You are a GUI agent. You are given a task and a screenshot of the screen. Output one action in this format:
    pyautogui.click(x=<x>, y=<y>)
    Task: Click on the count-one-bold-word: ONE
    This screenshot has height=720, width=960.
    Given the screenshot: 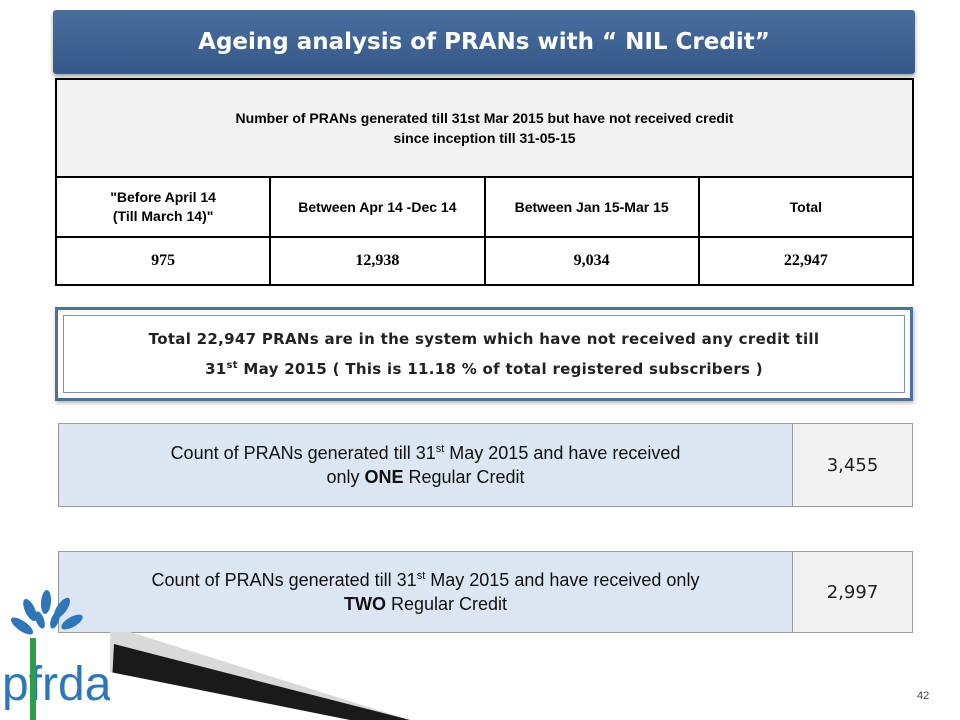 What is the action you would take?
    pyautogui.click(x=384, y=477)
    